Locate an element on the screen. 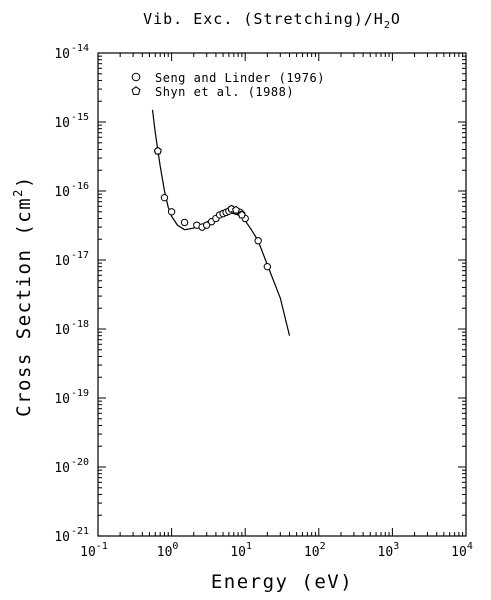 The image size is (491, 600). chart-title: Vib. Exc. (Stretching)/H2O is located at coordinates (272, 20).